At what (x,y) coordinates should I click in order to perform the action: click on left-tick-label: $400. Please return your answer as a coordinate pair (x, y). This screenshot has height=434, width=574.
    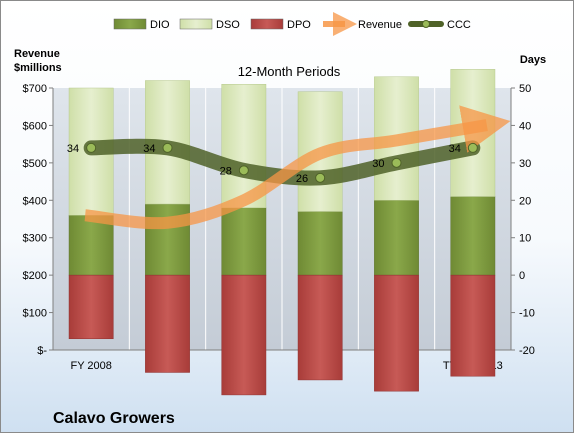
    Looking at the image, I should click on (35, 201).